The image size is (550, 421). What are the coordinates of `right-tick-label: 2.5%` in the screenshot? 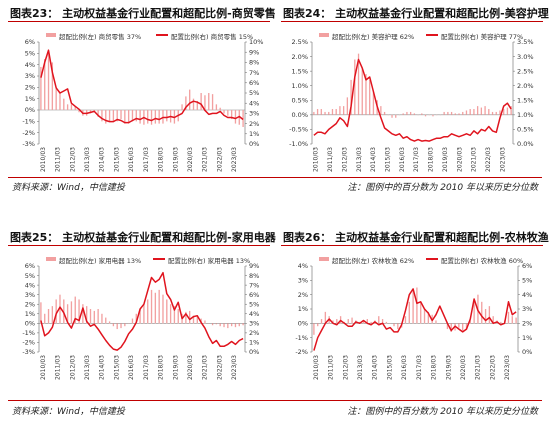 It's located at (525, 71).